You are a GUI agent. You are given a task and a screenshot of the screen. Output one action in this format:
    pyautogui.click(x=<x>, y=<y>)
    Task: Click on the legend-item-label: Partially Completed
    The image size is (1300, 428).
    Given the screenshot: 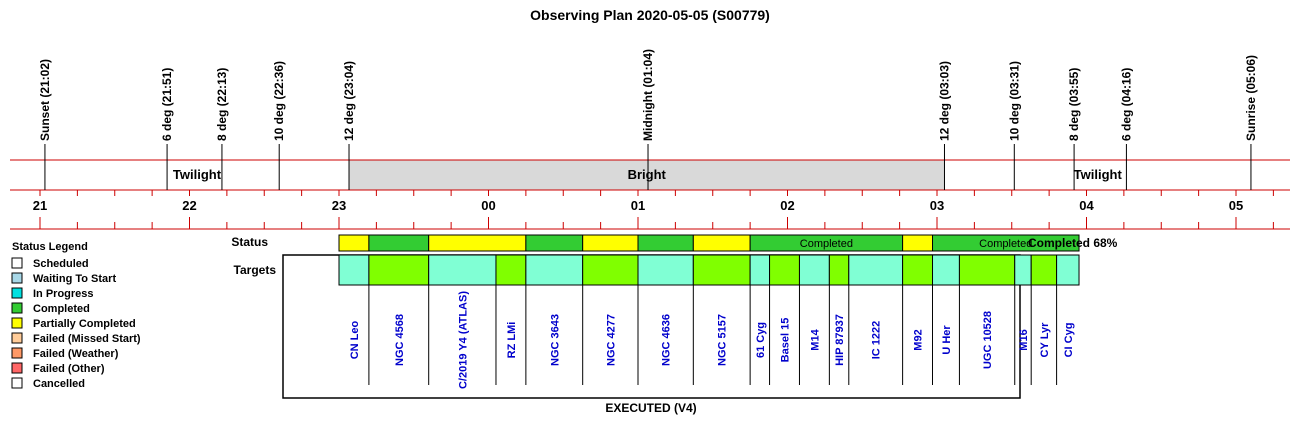 What is the action you would take?
    pyautogui.click(x=84, y=324)
    